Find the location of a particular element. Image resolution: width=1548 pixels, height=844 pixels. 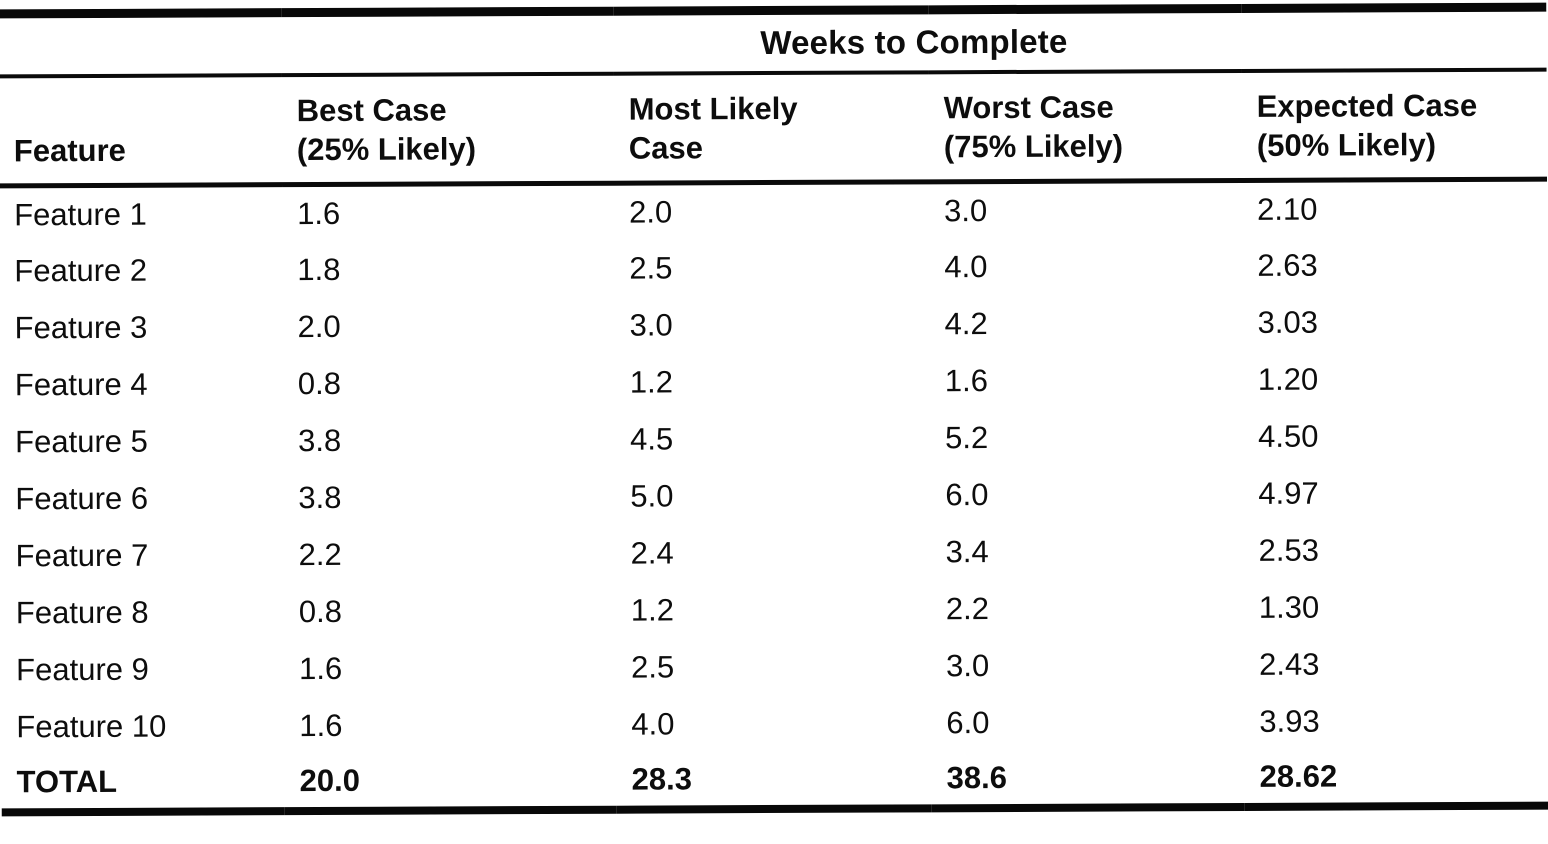

cell-worst-case: 5.2 is located at coordinates (967, 438).